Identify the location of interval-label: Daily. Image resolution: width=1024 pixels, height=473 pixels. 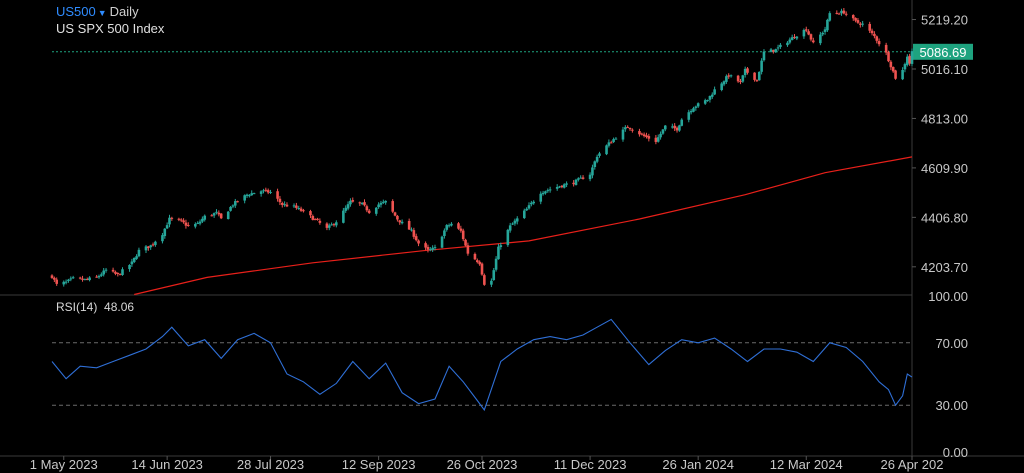
(124, 11).